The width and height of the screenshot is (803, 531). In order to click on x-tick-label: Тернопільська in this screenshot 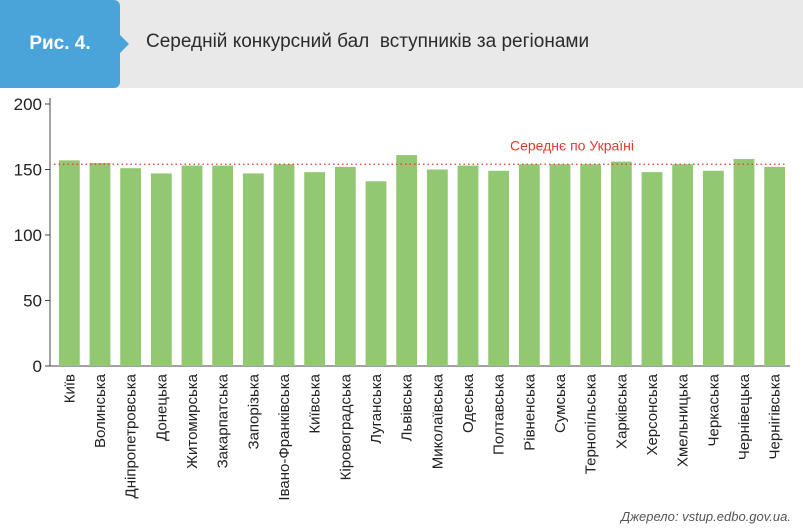, I will do `click(591, 423)`.